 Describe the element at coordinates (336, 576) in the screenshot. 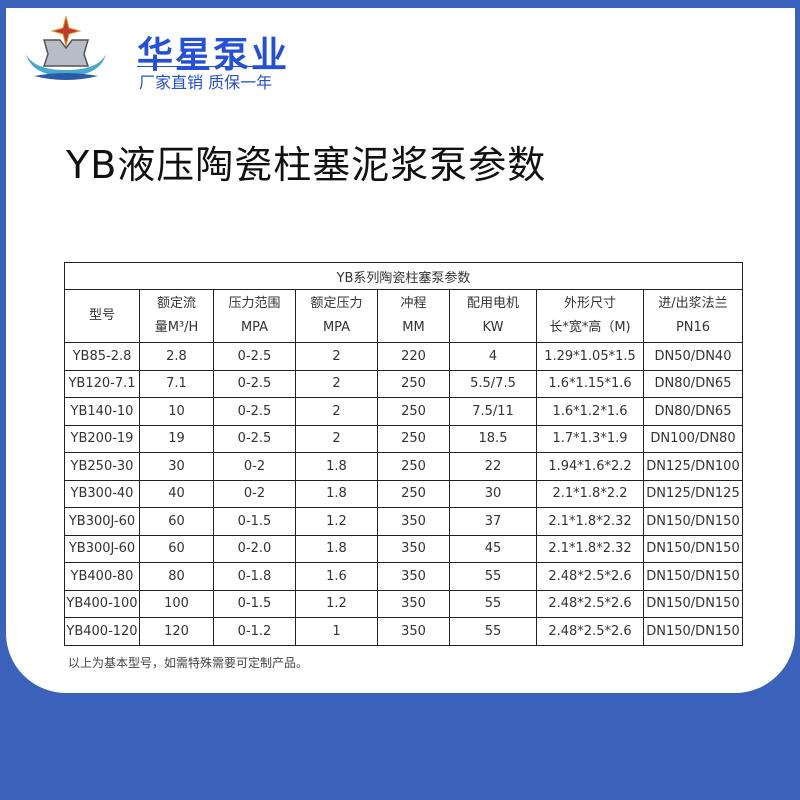

I see `table-cell: 1.6` at that location.